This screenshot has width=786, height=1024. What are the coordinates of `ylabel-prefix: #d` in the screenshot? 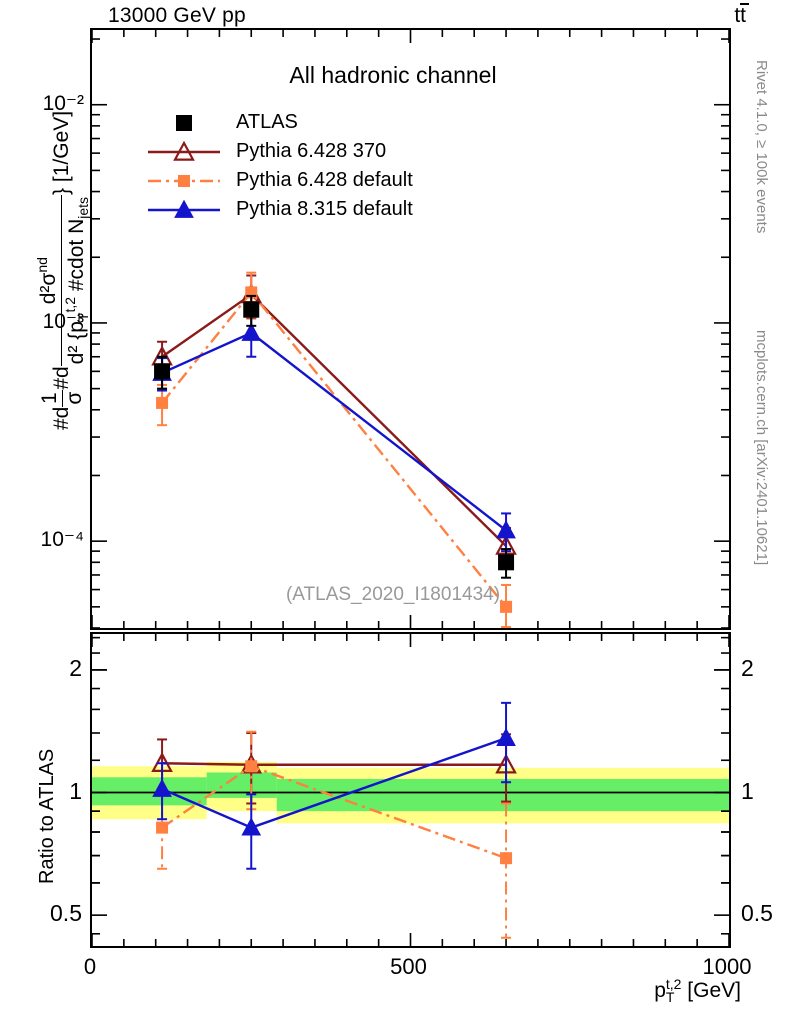 It's located at (62, 418).